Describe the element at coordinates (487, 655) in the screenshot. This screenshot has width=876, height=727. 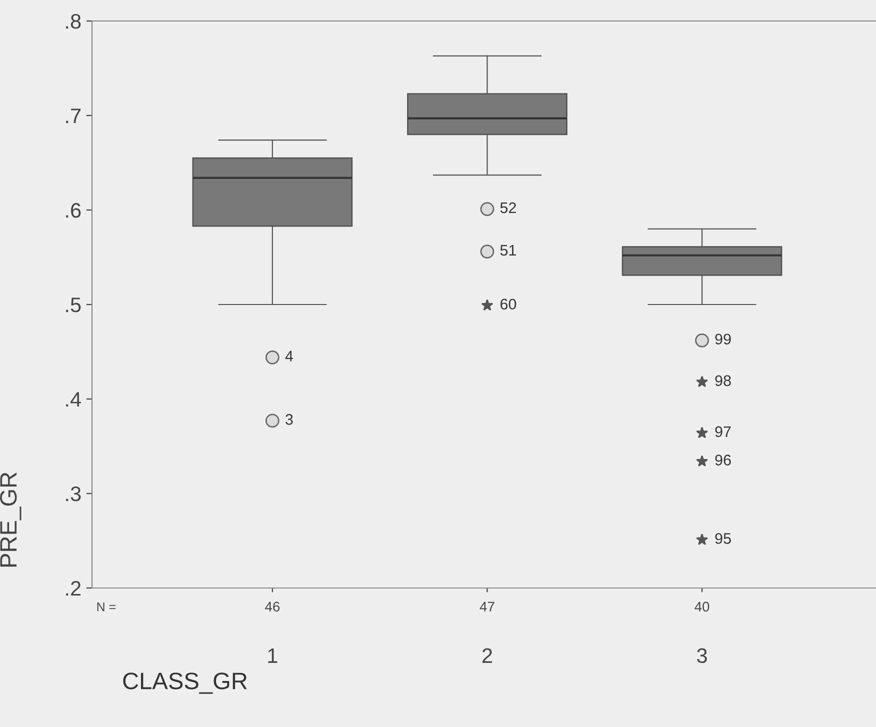
I see `x-tick-label: 2` at that location.